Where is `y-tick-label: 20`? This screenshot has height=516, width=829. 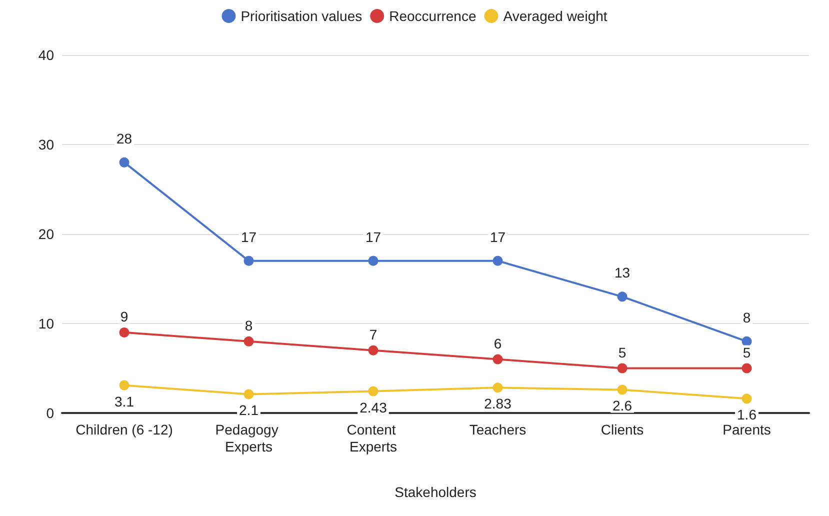
y-tick-label: 20 is located at coordinates (46, 234).